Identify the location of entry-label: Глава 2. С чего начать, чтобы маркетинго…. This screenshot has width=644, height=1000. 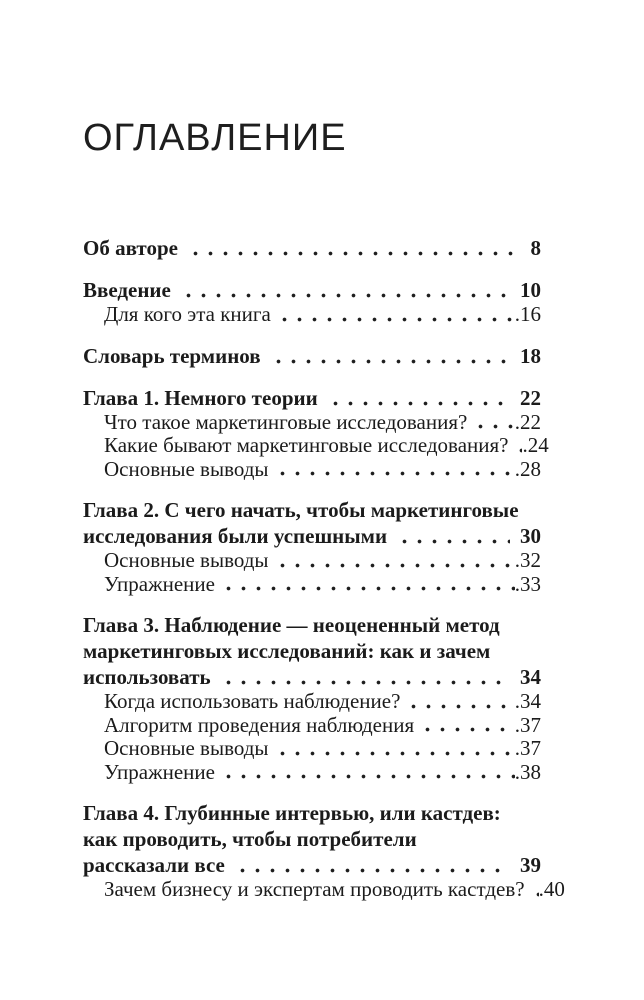
(301, 510).